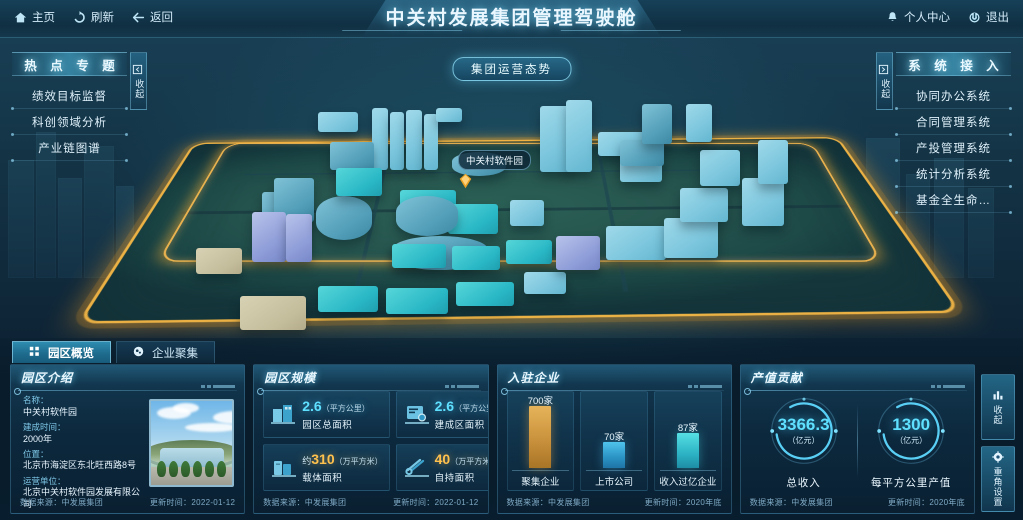  Describe the element at coordinates (998, 457) in the screenshot. I see `gear-icon` at that location.